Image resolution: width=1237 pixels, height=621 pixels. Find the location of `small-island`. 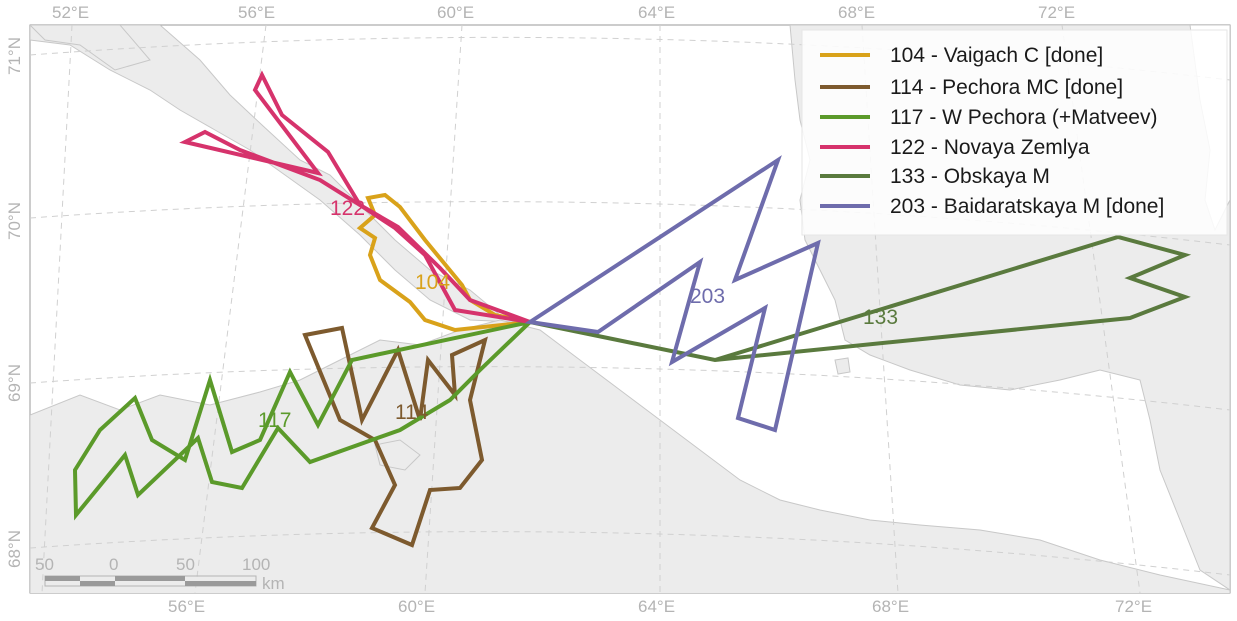

small-island is located at coordinates (842, 366).